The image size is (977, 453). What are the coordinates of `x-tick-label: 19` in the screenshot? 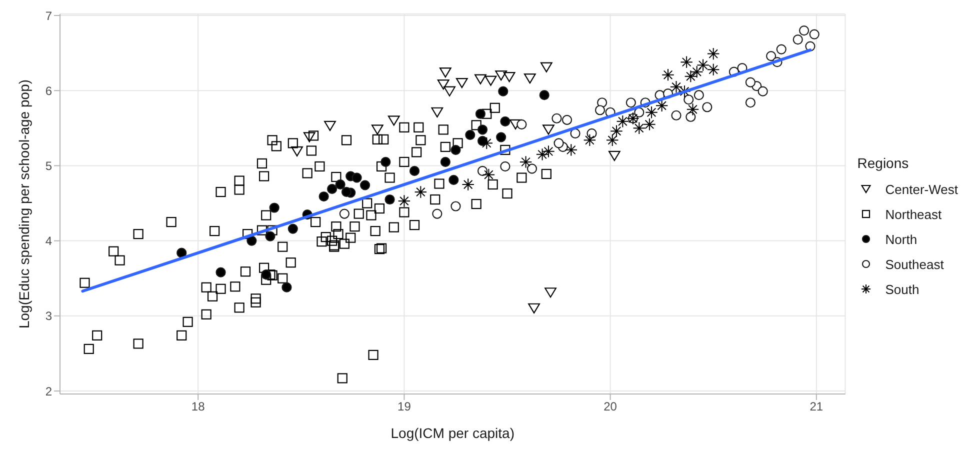 It's located at (405, 407).